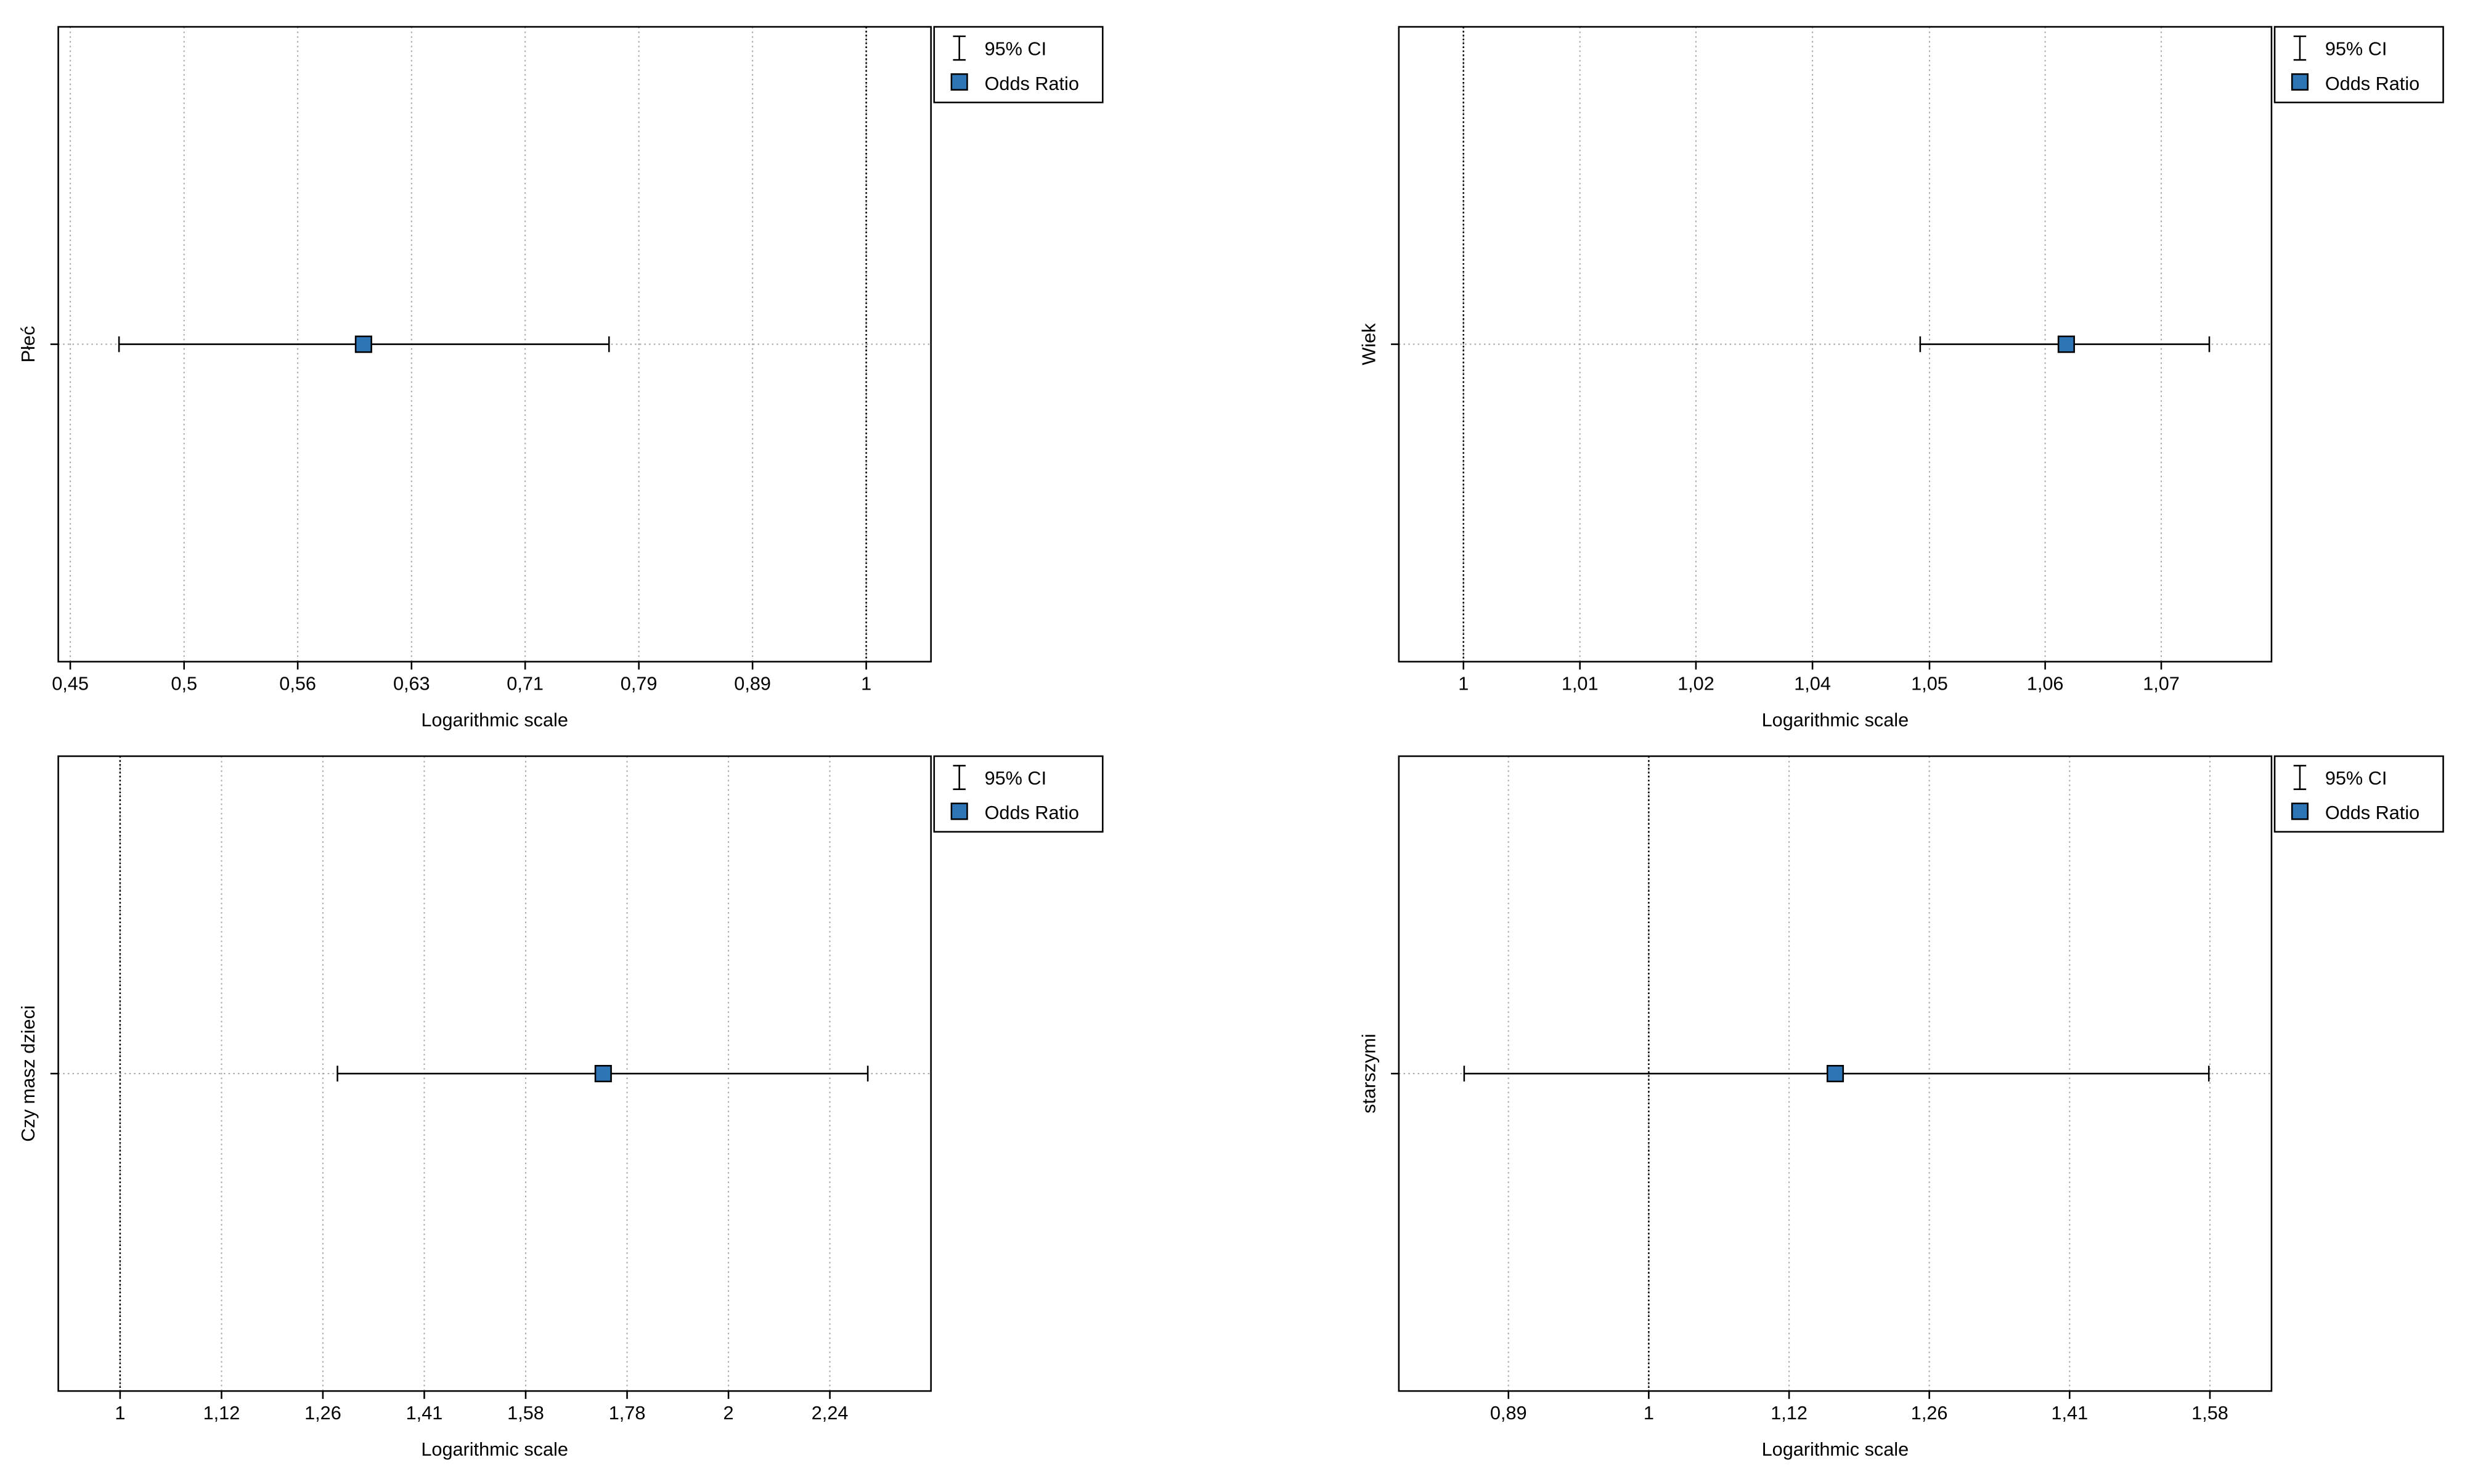  What do you see at coordinates (297, 685) in the screenshot?
I see `x-tick-label: 0,56` at bounding box center [297, 685].